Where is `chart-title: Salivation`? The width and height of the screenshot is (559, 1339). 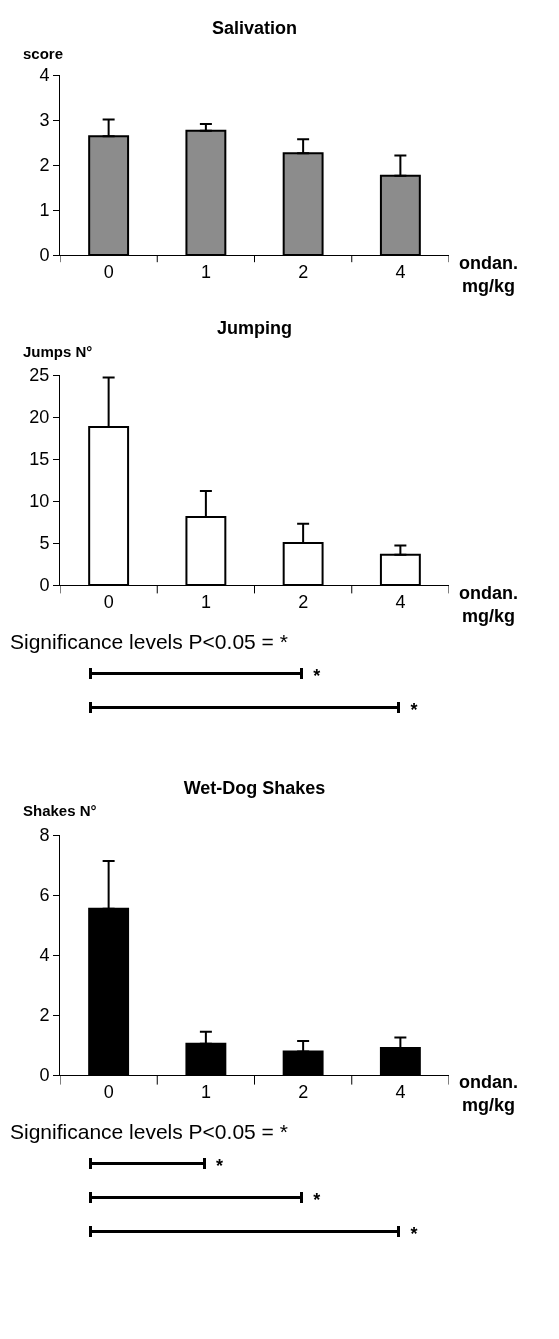
chart-title: Salivation is located at coordinates (254, 28).